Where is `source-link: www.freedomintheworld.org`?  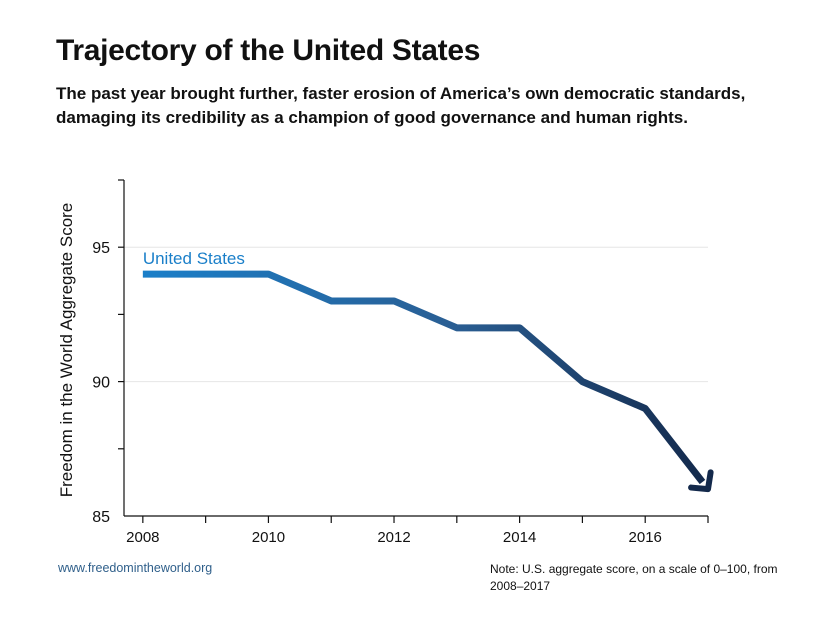
source-link: www.freedomintheworld.org is located at coordinates (135, 568).